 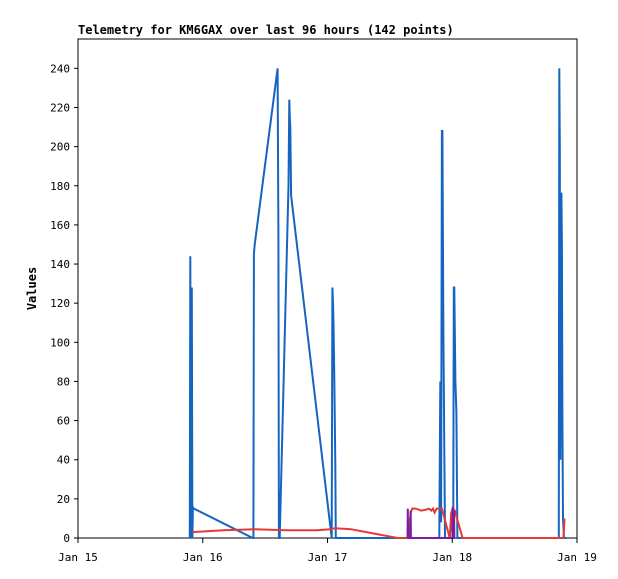 I want to click on y-tick-label: 80, so click(x=63, y=381).